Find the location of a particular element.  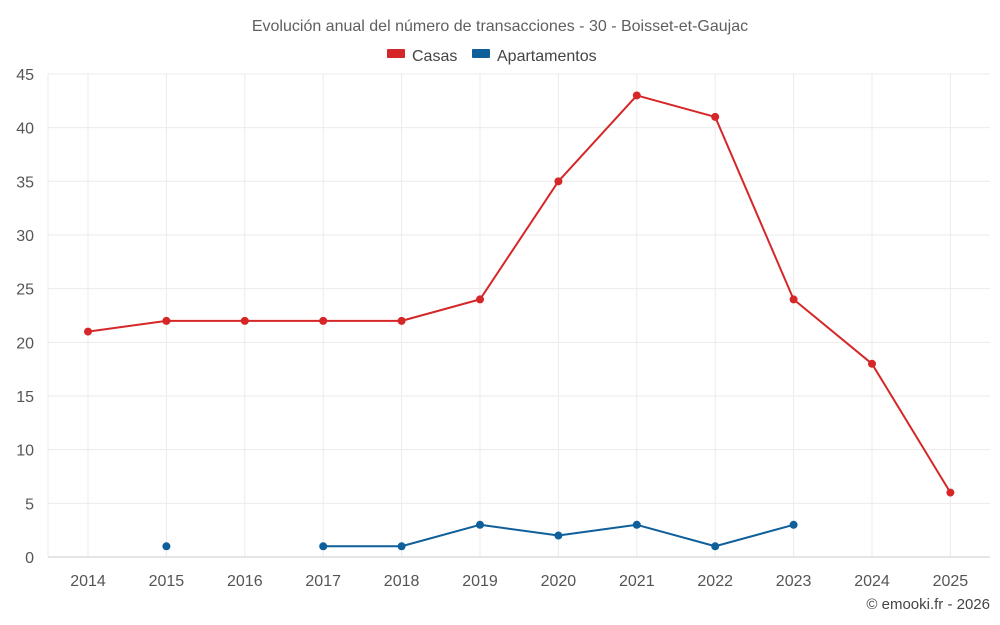

y-tick-label: 5 is located at coordinates (29, 504).